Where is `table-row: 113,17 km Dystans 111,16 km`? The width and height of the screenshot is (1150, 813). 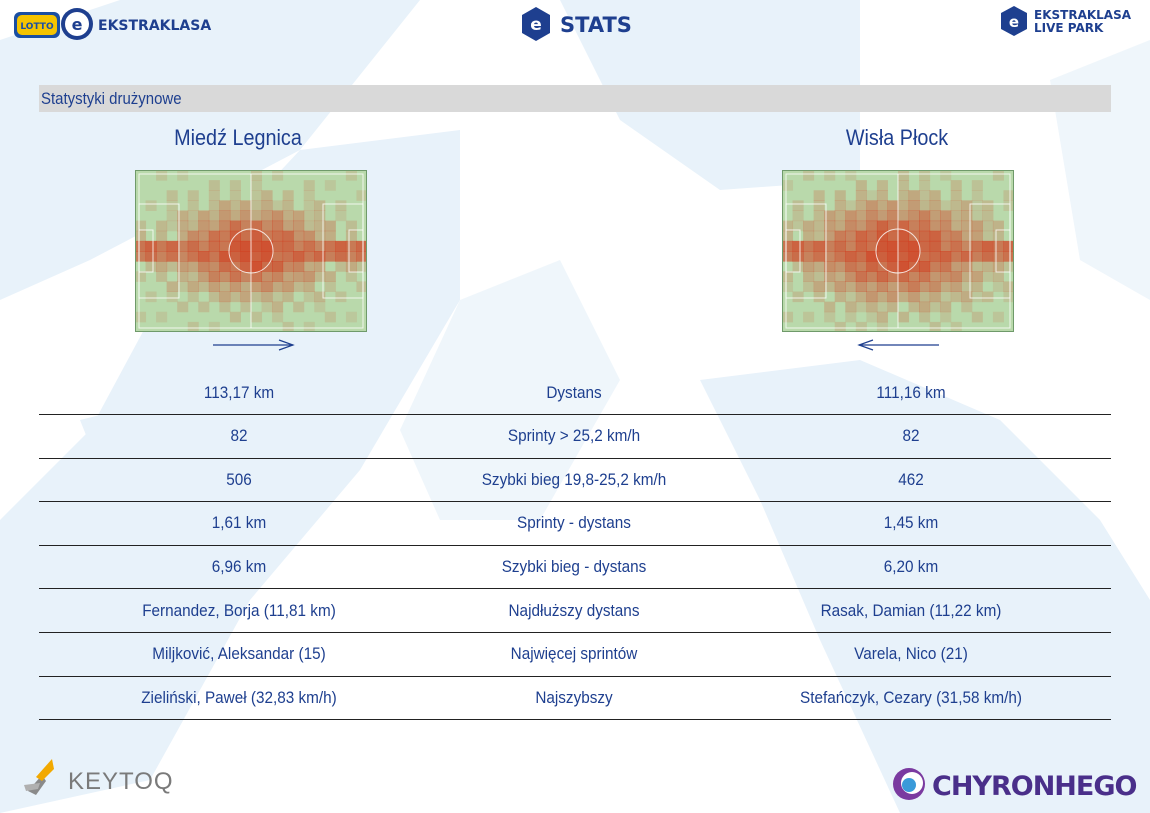 table-row: 113,17 km Dystans 111,16 km is located at coordinates (575, 393).